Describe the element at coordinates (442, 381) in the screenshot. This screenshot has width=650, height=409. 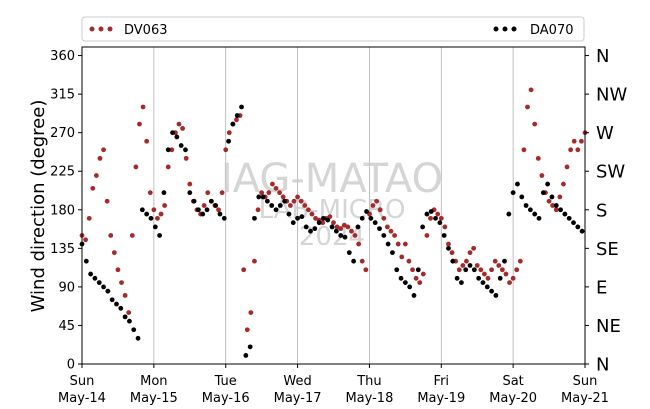
I see `x-tick-day-label: Fri` at that location.